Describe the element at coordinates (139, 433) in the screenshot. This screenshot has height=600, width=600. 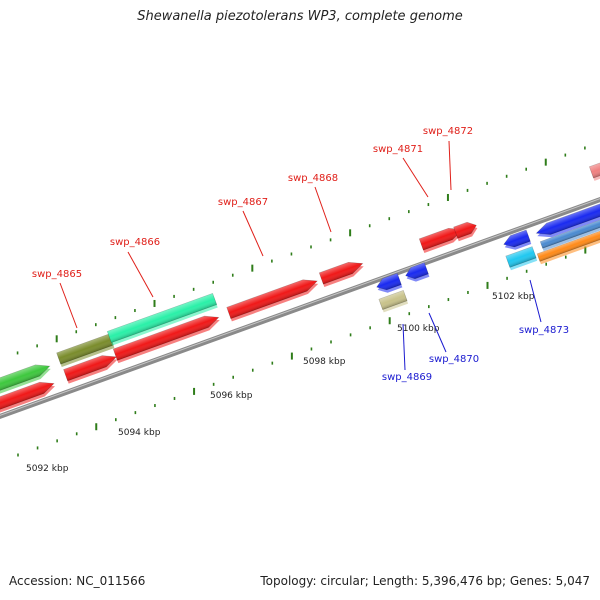
I see `scale-label: 5094 kbp` at that location.